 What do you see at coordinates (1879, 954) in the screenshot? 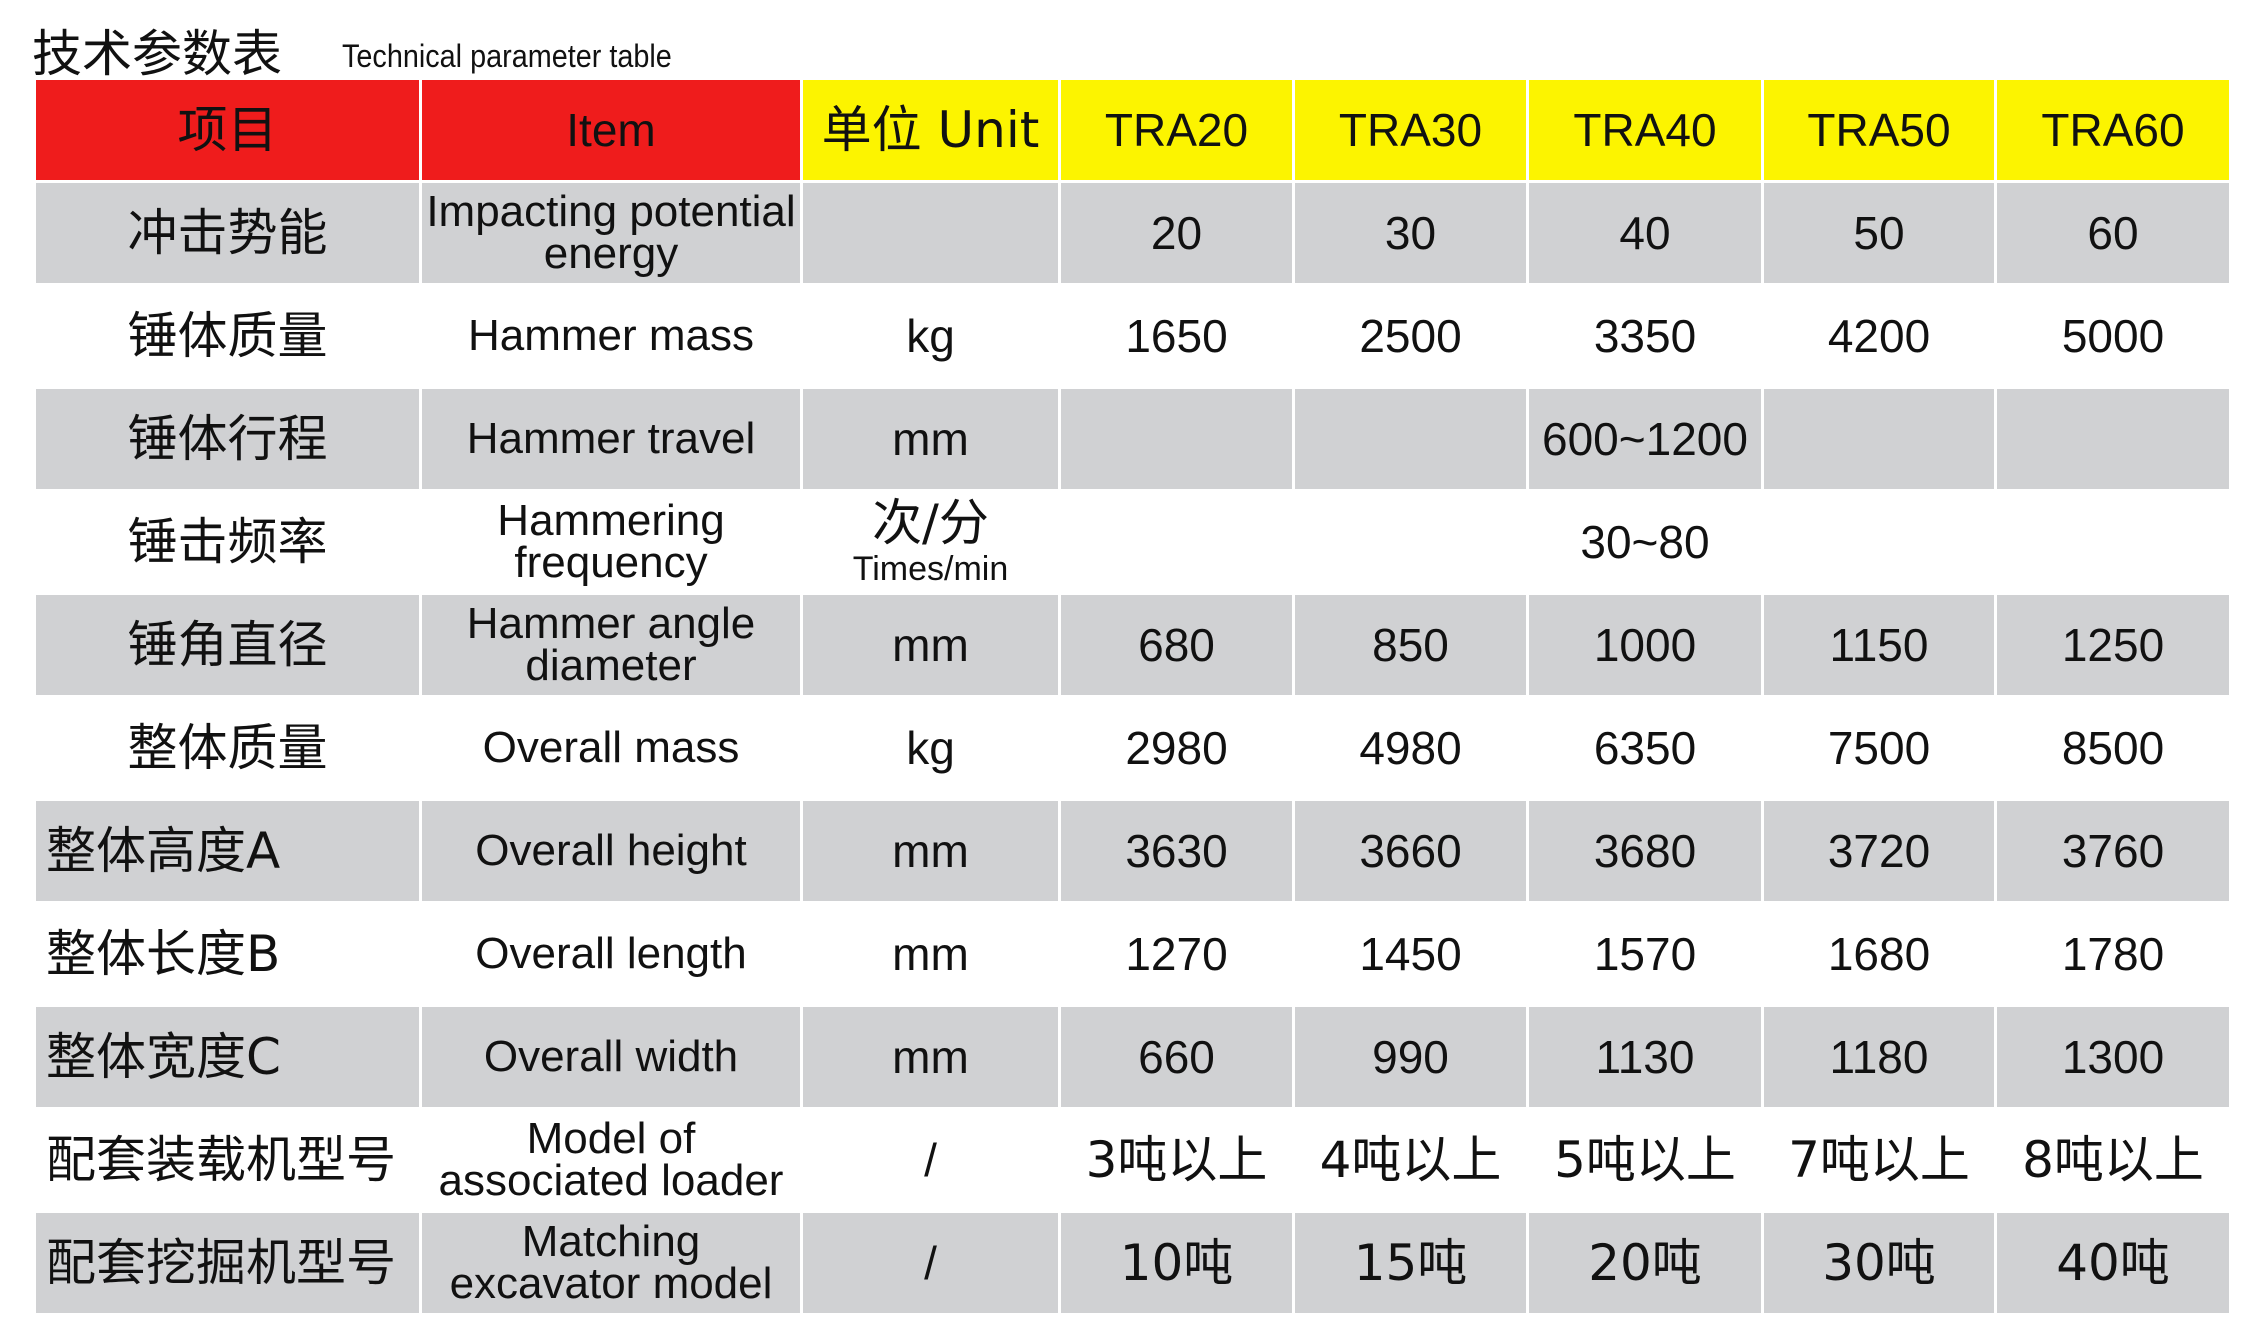
I see `value-cell: 1680` at bounding box center [1879, 954].